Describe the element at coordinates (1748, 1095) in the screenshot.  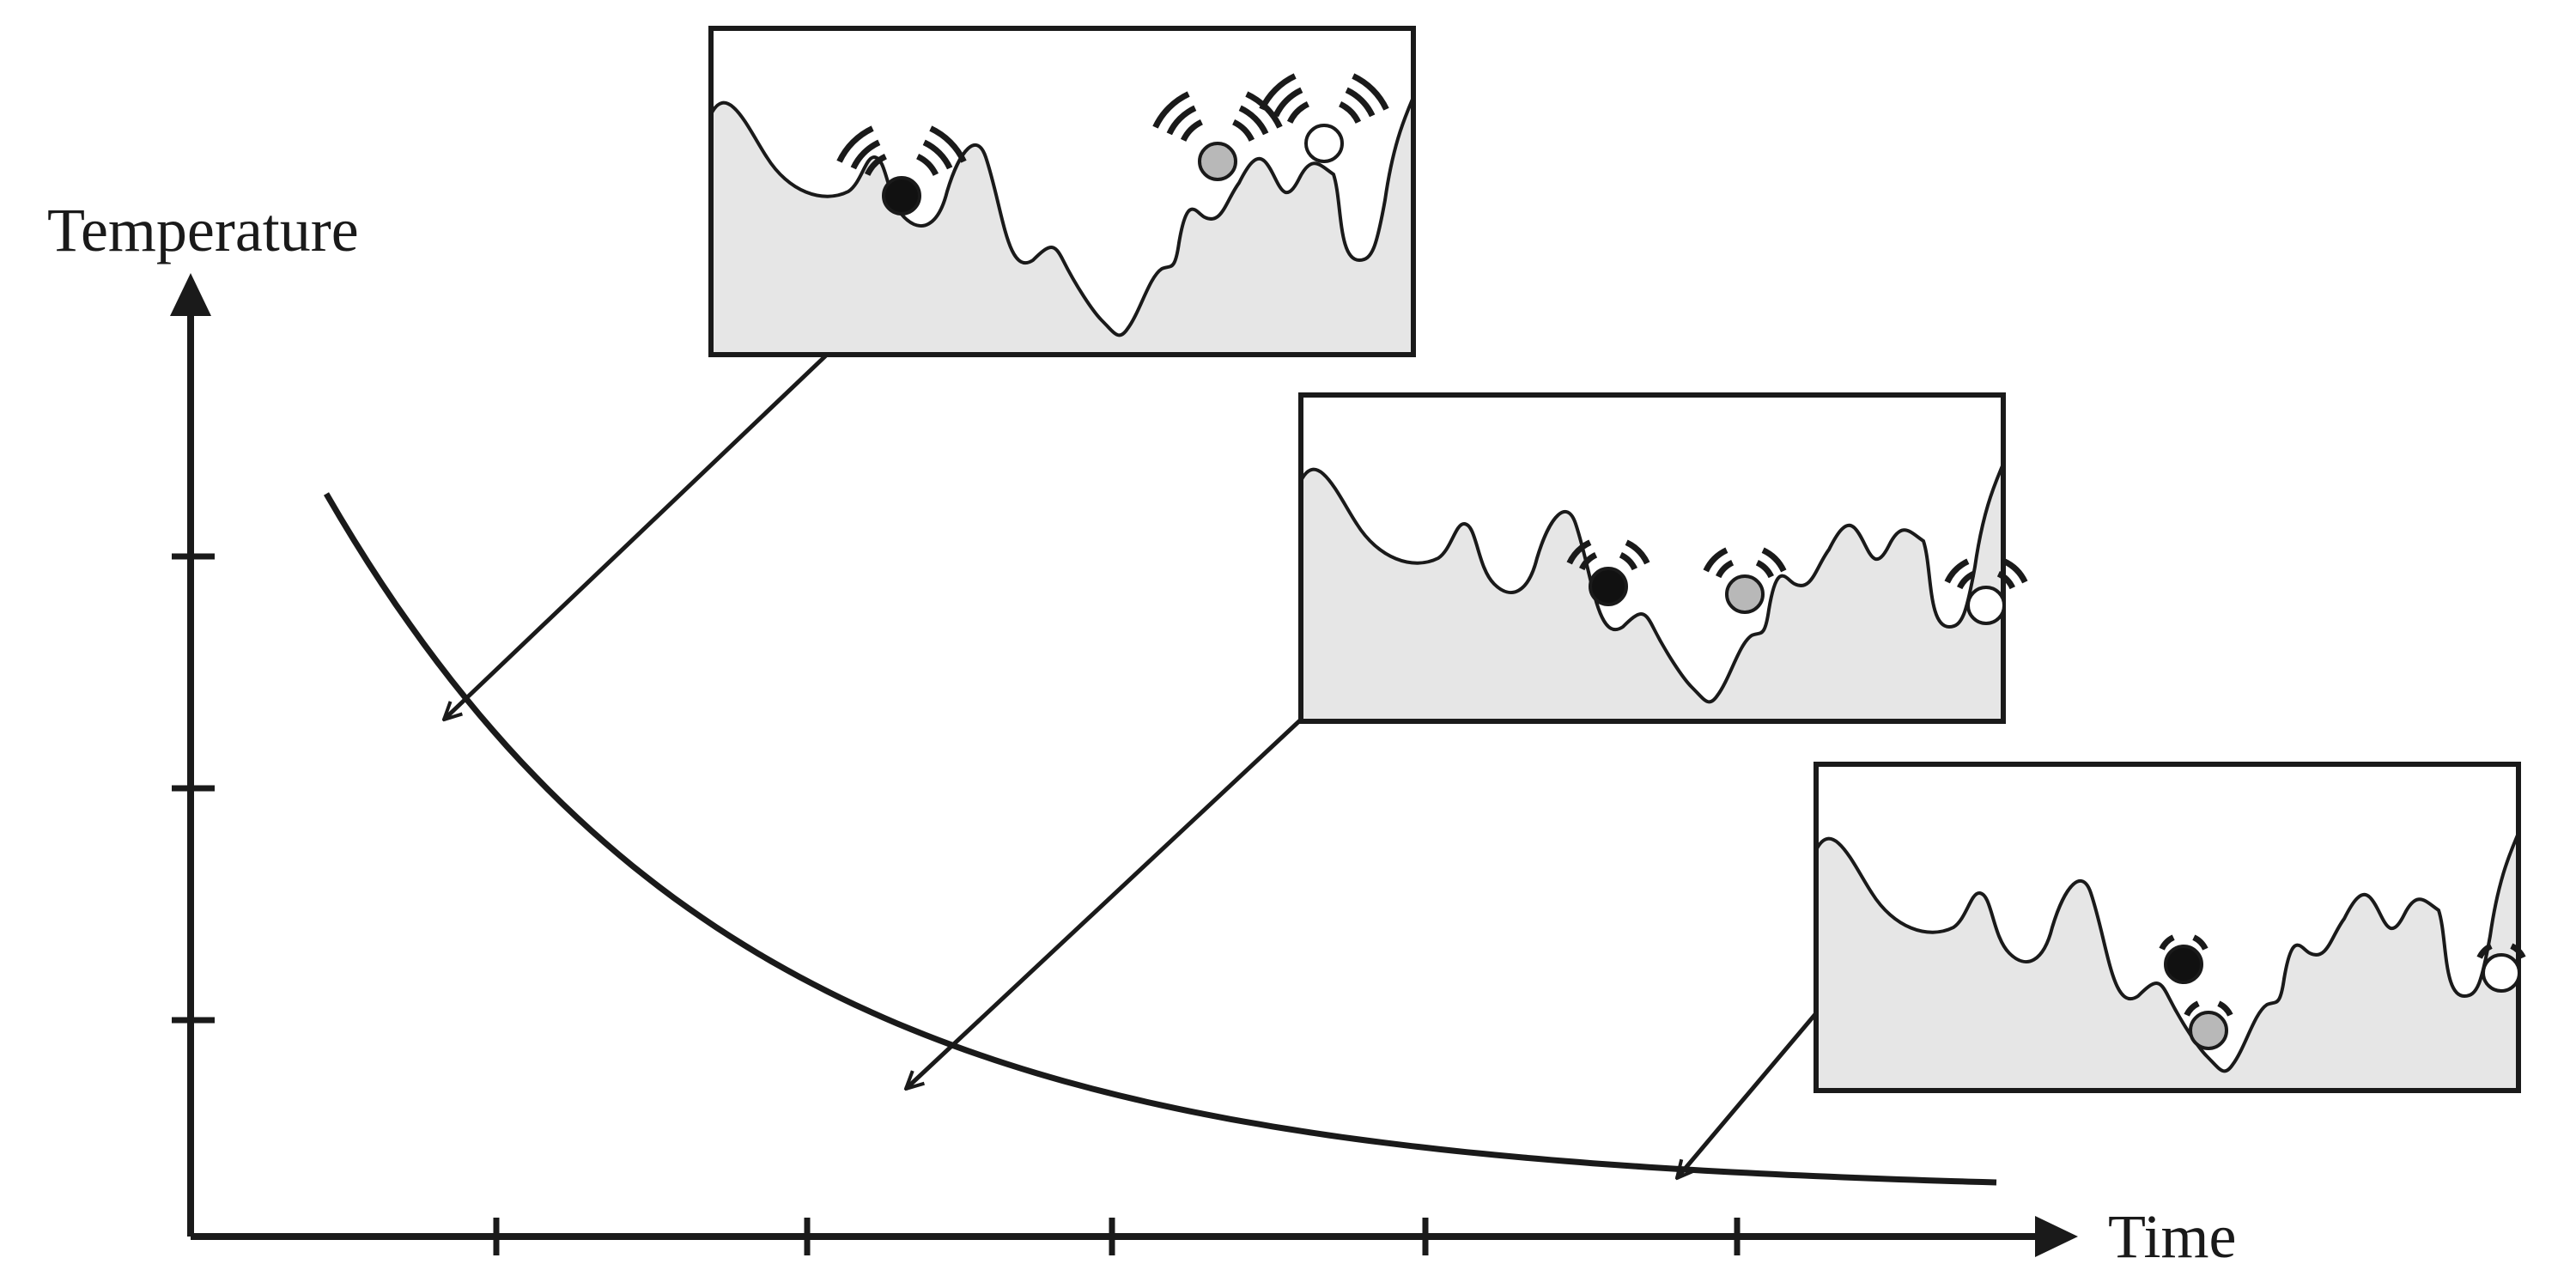
I see `pointer-arrow-low` at that location.